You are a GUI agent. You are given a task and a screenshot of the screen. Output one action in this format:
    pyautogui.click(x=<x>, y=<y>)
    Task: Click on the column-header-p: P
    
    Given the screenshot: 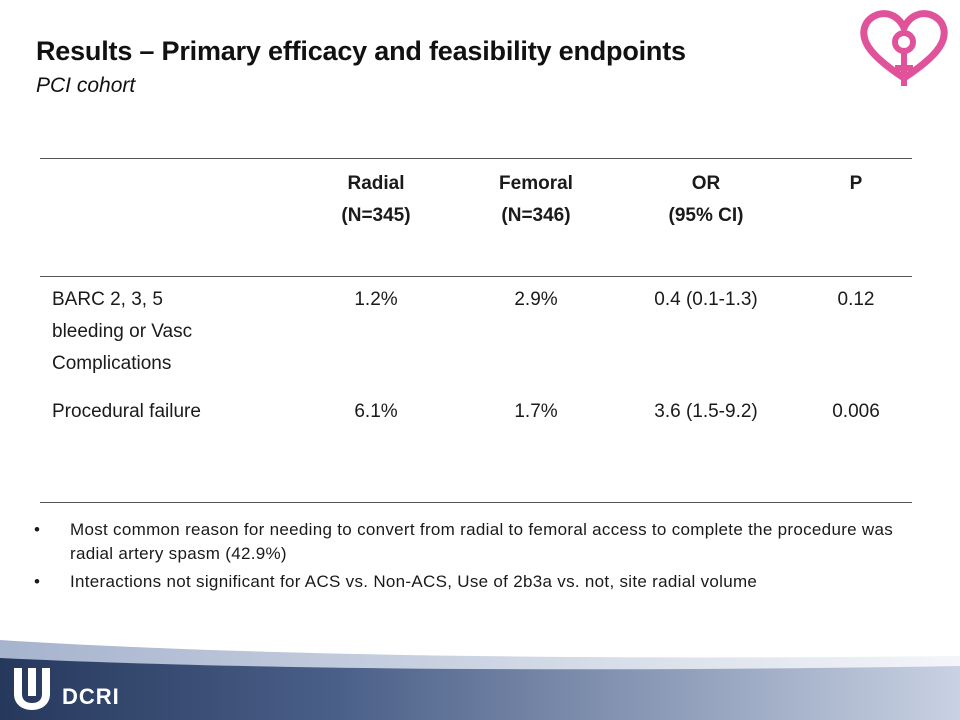 What is the action you would take?
    pyautogui.click(x=856, y=183)
    